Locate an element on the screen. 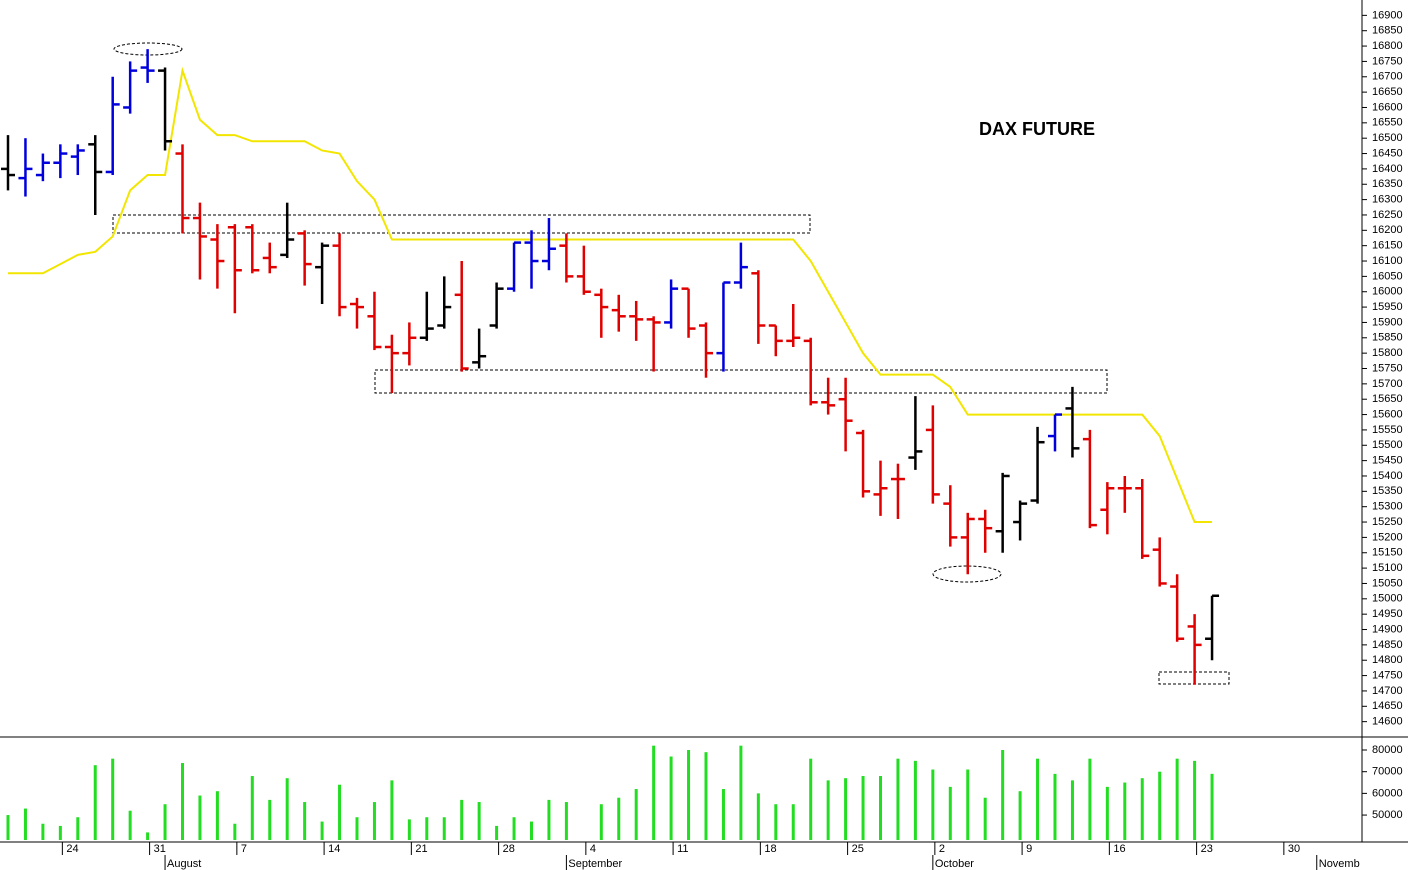 The image size is (1408, 870). y-tick-label: 15800 is located at coordinates (1387, 353).